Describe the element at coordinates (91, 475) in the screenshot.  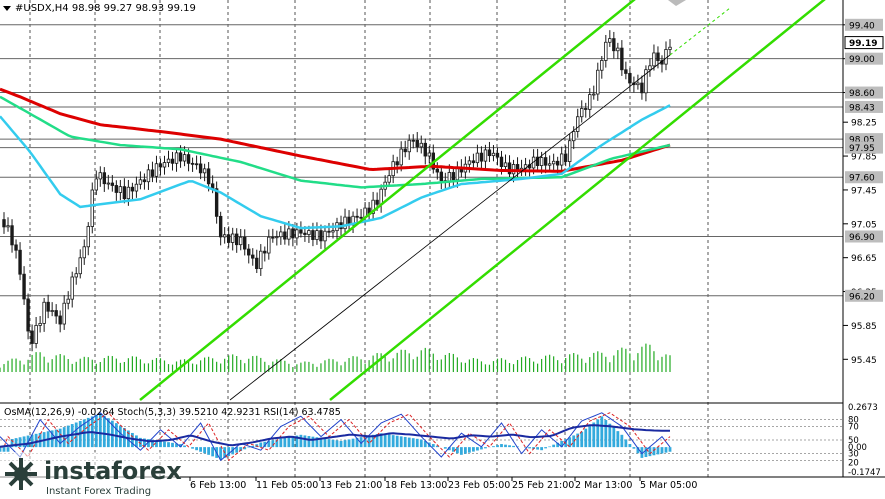
I see `instaforex-logo: instaforex Instant Forex Trading` at that location.